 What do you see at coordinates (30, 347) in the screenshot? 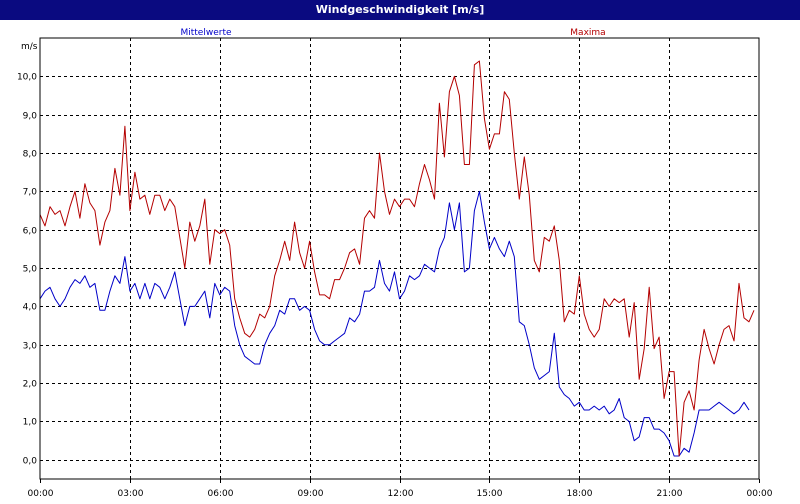
I see `y-tick-label: 3,0` at bounding box center [30, 347].